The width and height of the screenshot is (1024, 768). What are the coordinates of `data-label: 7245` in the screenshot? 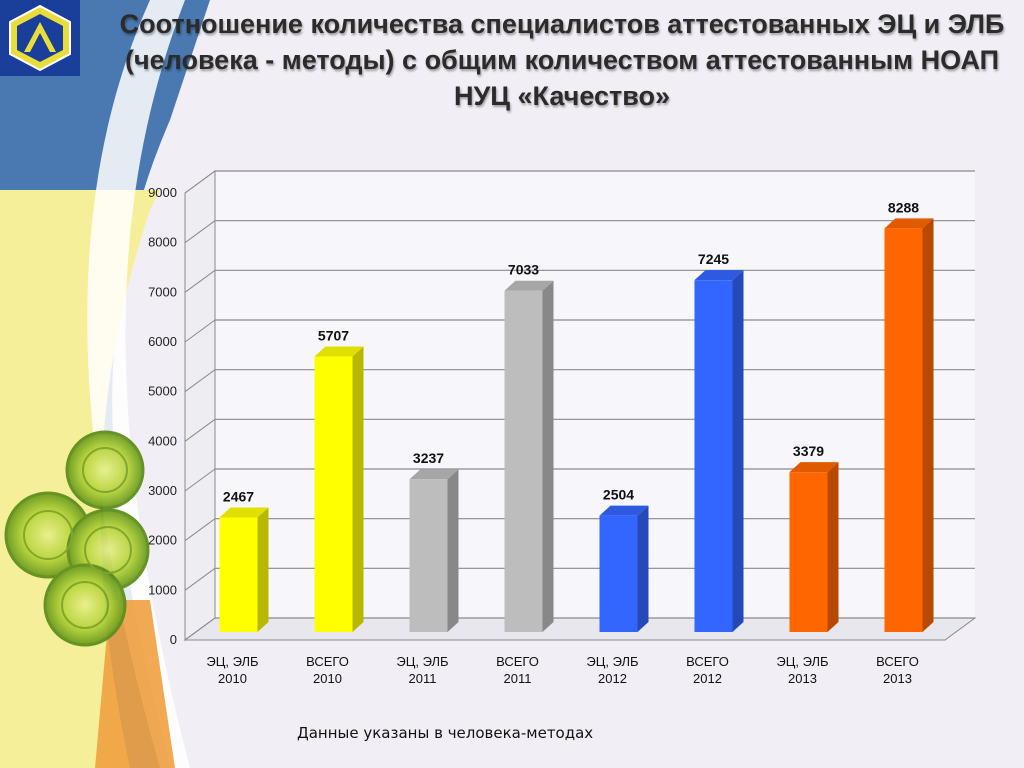 It's located at (713, 259).